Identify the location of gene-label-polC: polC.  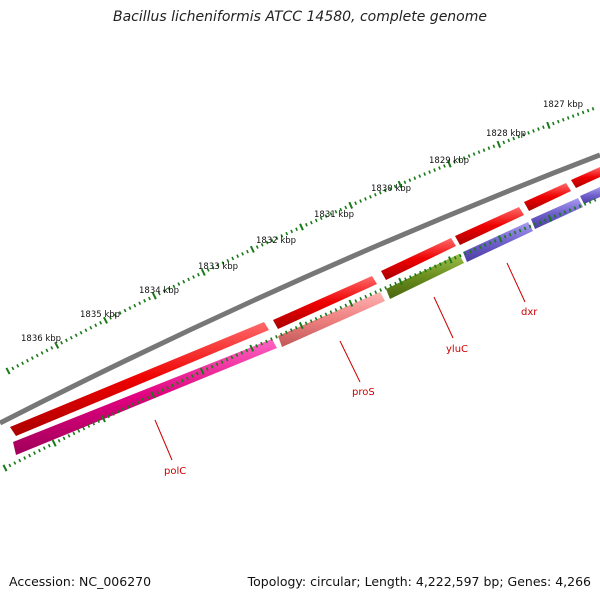
(175, 471).